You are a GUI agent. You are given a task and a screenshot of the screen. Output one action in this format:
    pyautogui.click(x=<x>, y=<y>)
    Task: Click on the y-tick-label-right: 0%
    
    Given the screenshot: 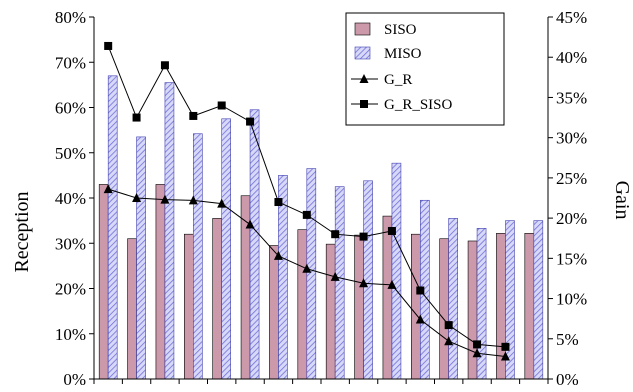 What is the action you would take?
    pyautogui.click(x=567, y=379)
    